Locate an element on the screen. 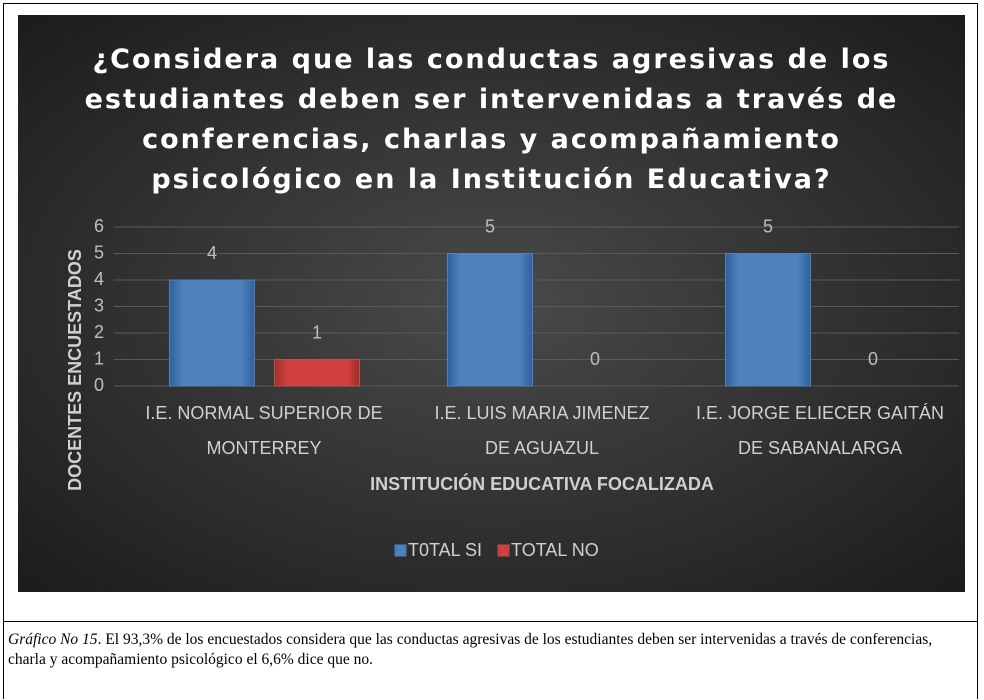 This screenshot has width=984, height=700. y-tick-label: 4 is located at coordinates (99, 279).